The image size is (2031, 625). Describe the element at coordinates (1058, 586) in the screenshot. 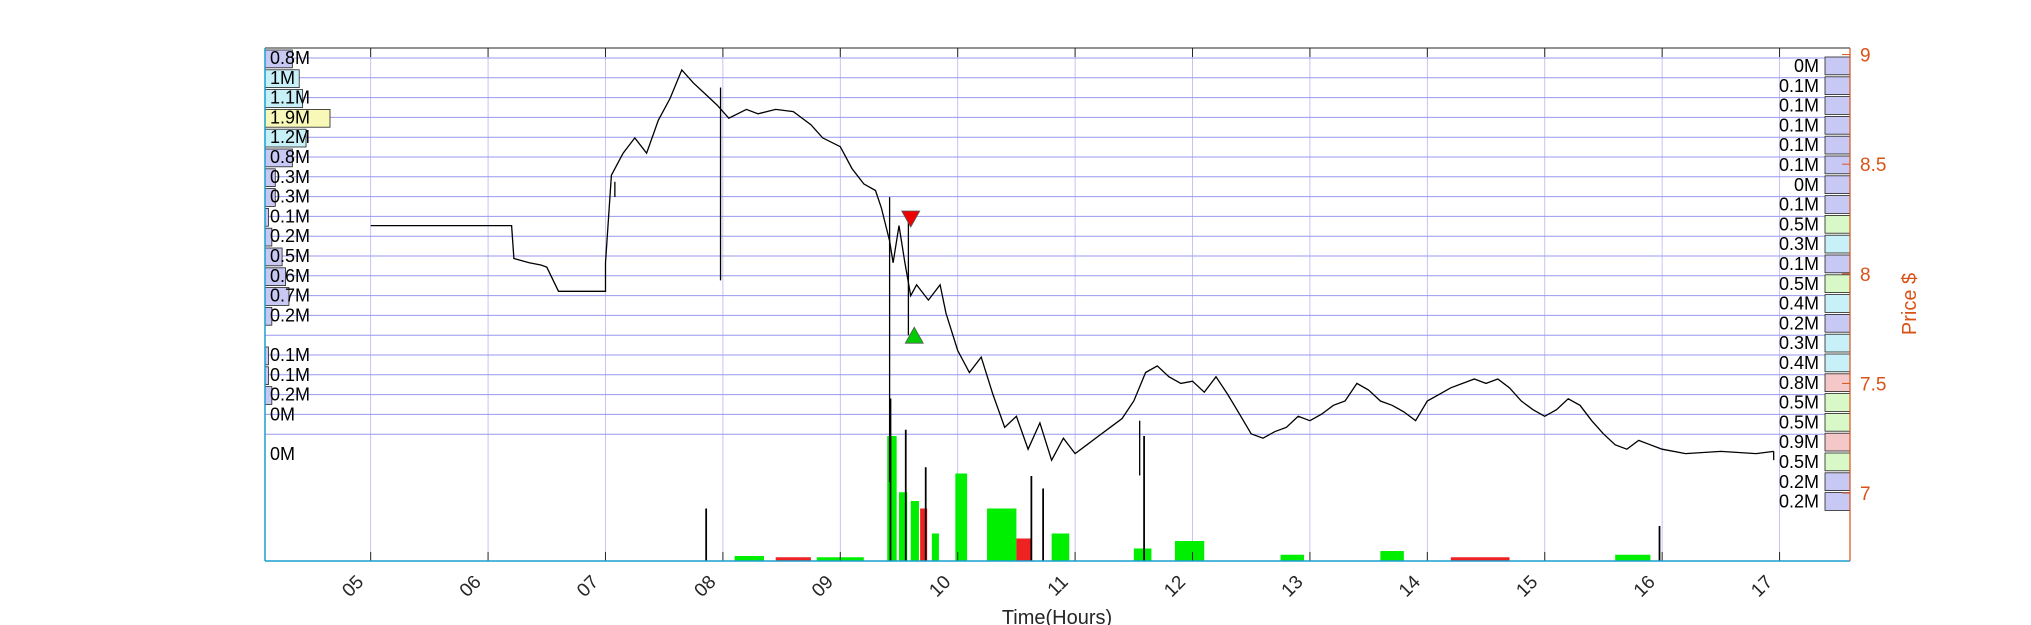

I see `x-tick-label: 11` at that location.